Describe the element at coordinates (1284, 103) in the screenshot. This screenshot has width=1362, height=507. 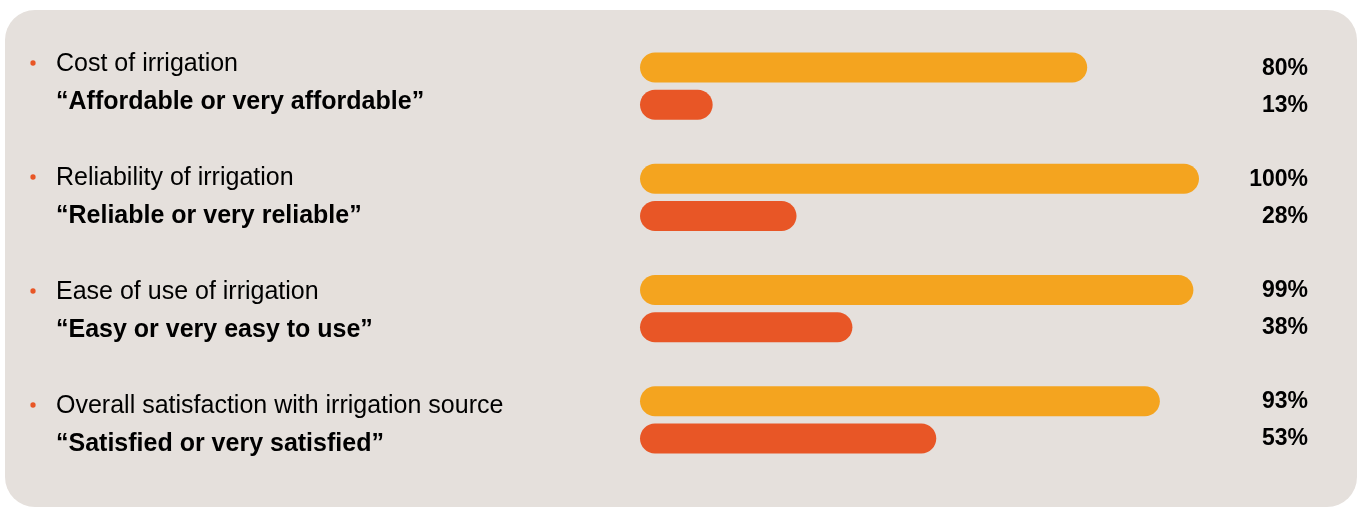
I see `data-label: 13%` at that location.